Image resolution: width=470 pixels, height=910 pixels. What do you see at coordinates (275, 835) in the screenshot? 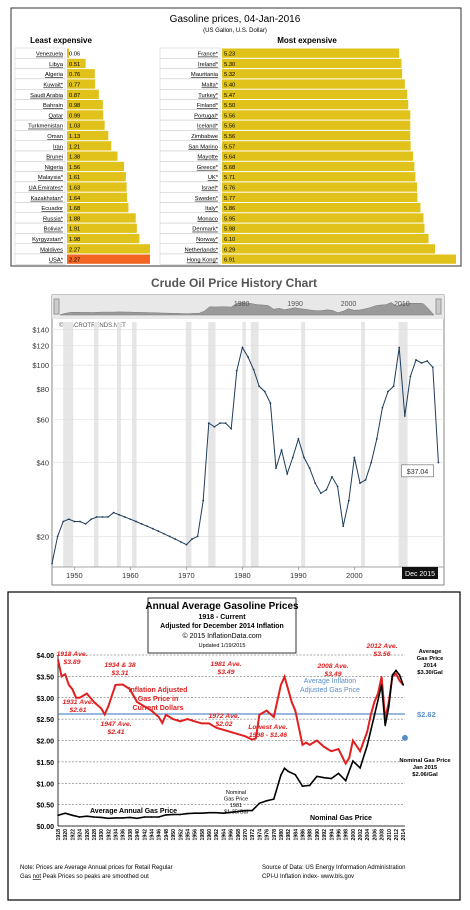
I see `x-tick-label: 1978` at bounding box center [275, 835].